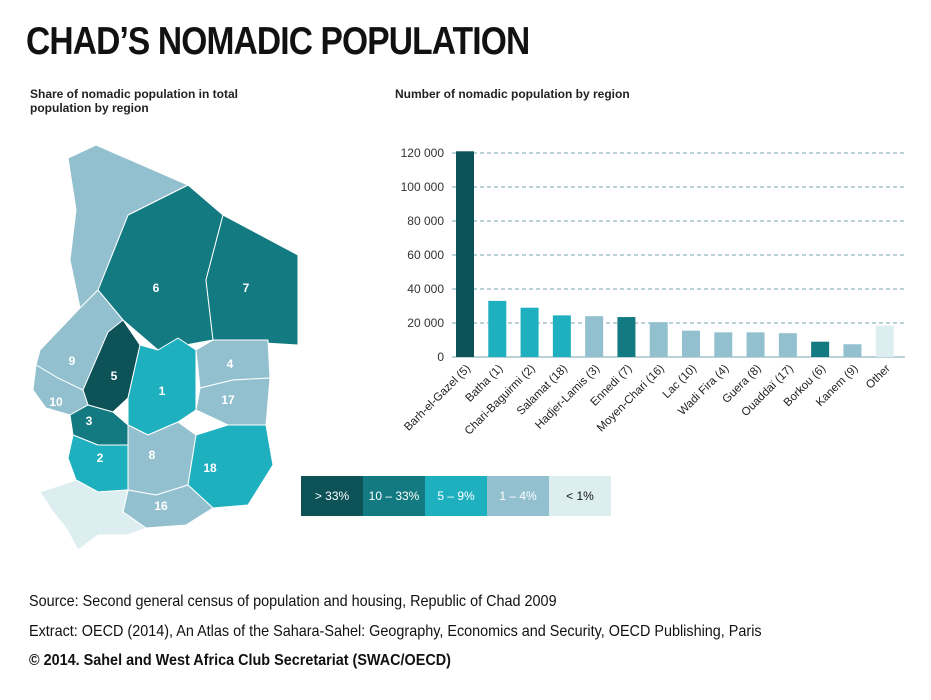  I want to click on y-tick-label: 0, so click(440, 357).